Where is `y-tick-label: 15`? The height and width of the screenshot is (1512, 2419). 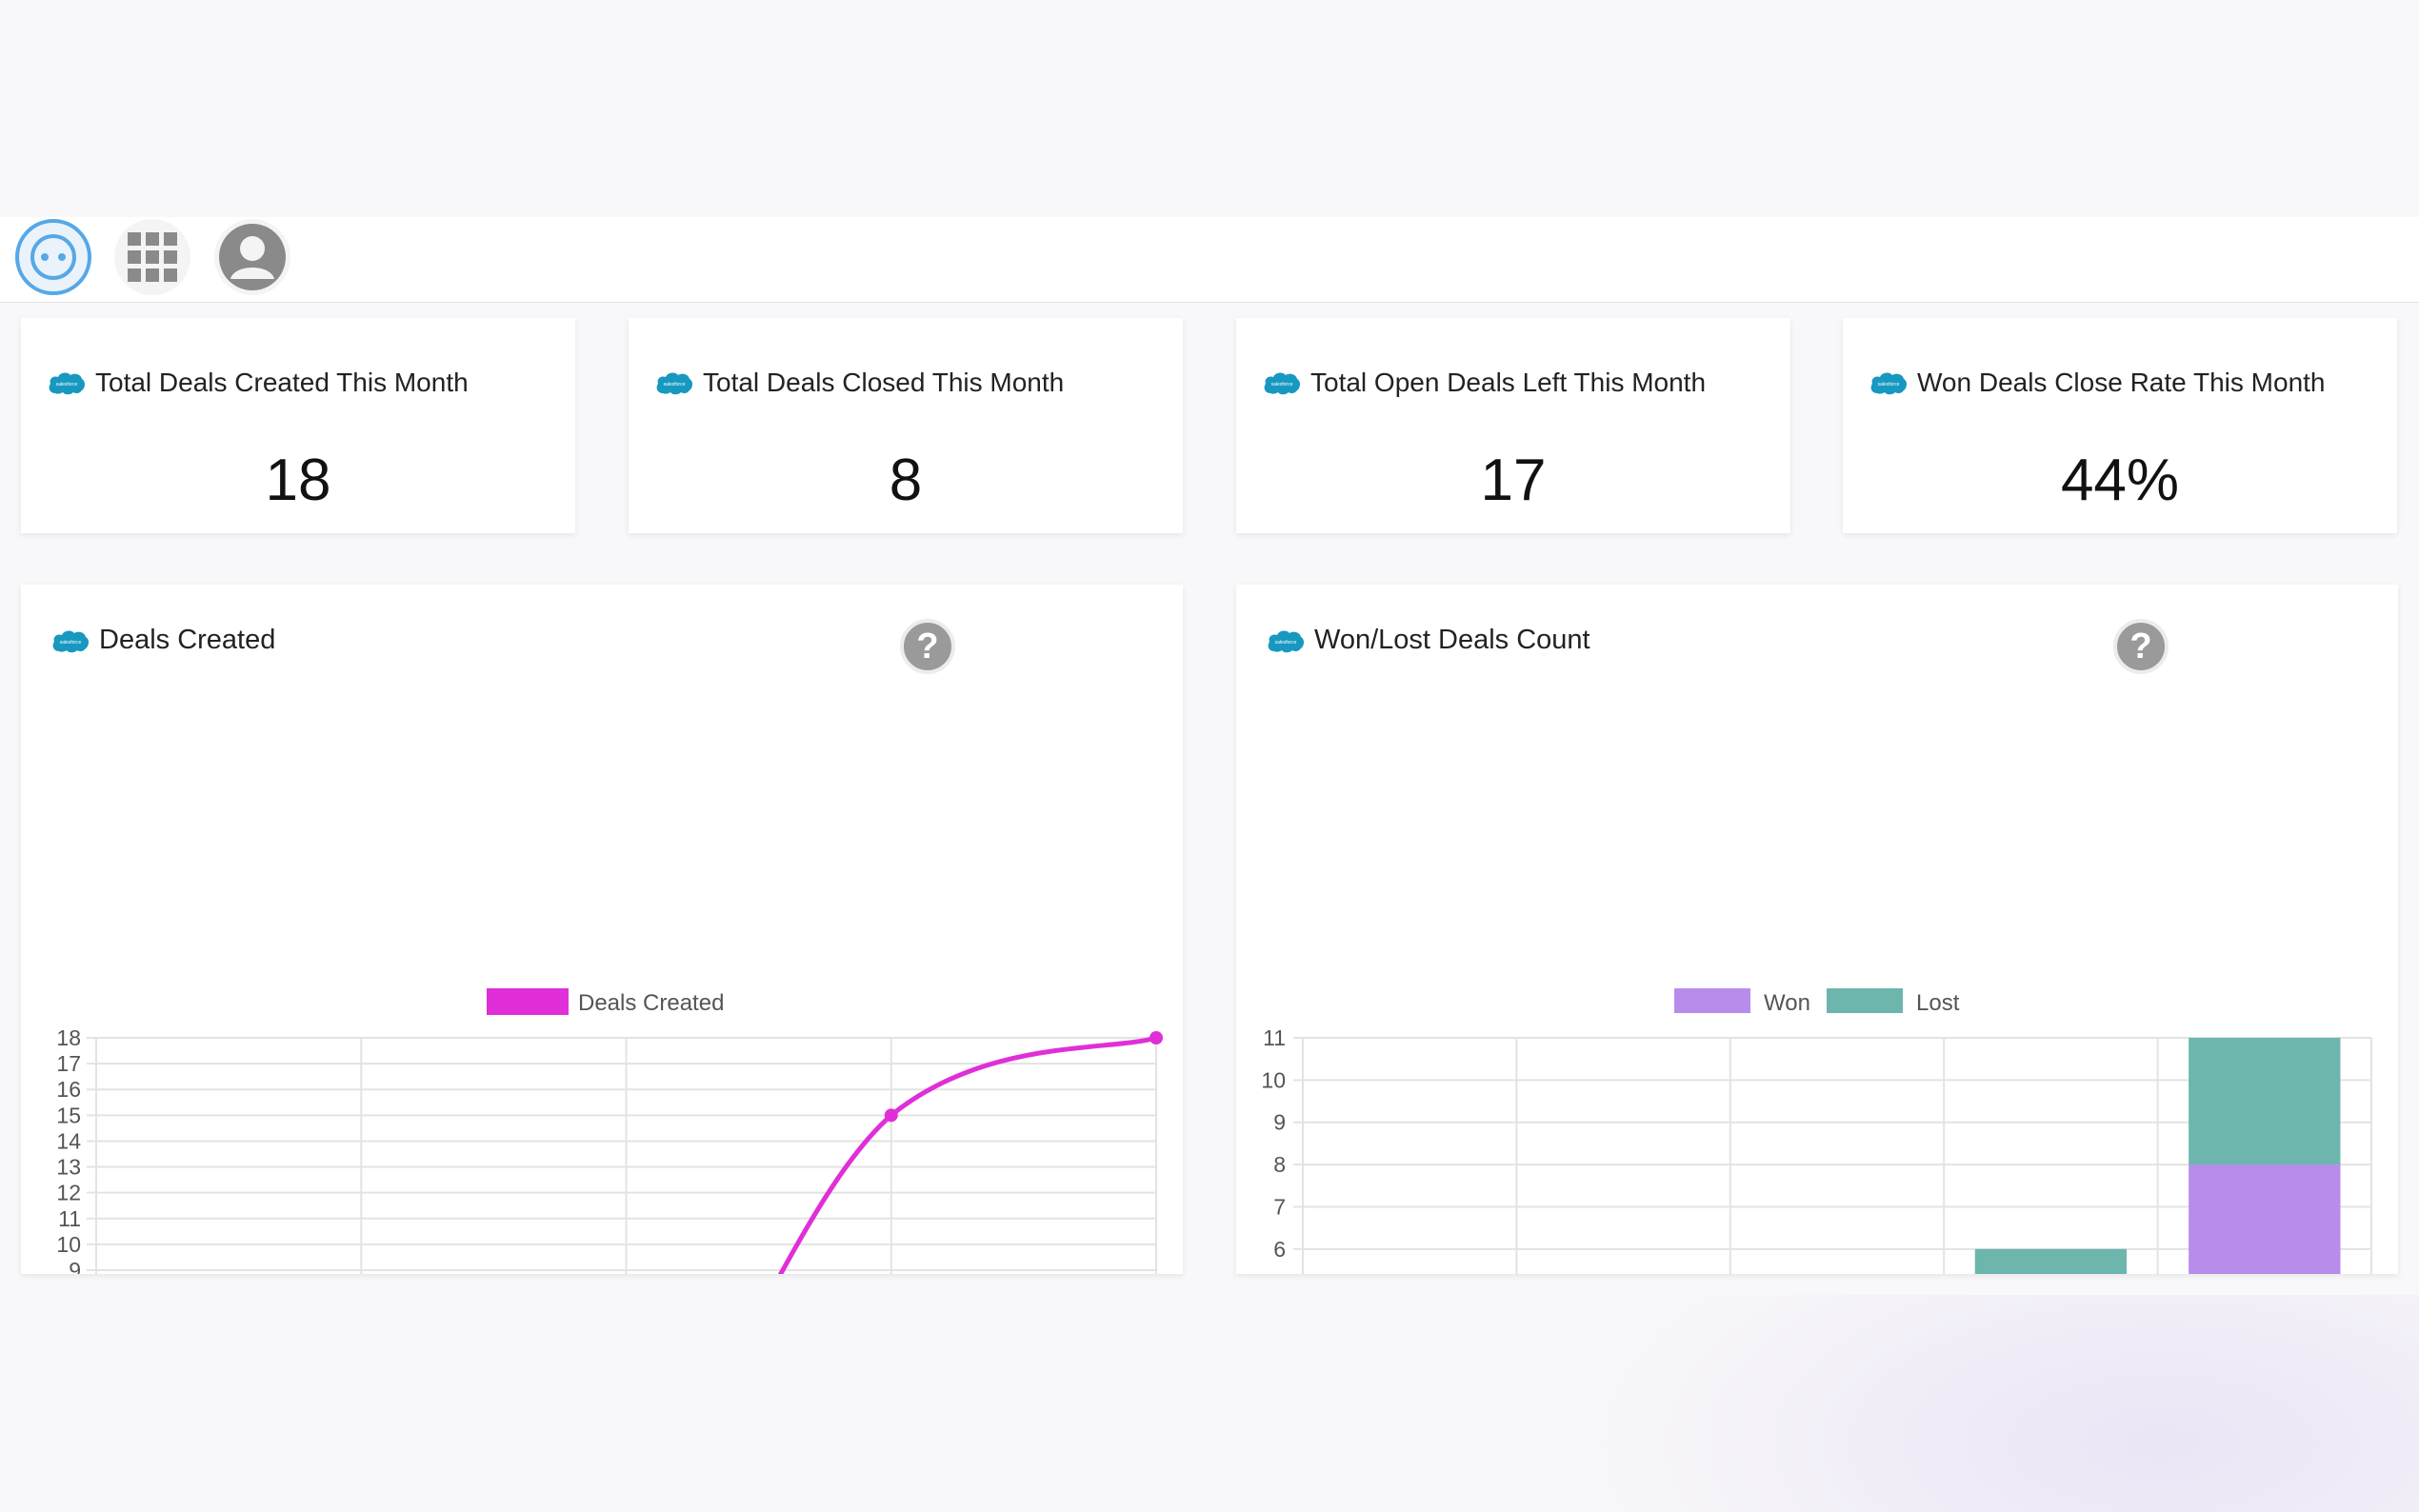 y-tick-label: 15 is located at coordinates (68, 1115).